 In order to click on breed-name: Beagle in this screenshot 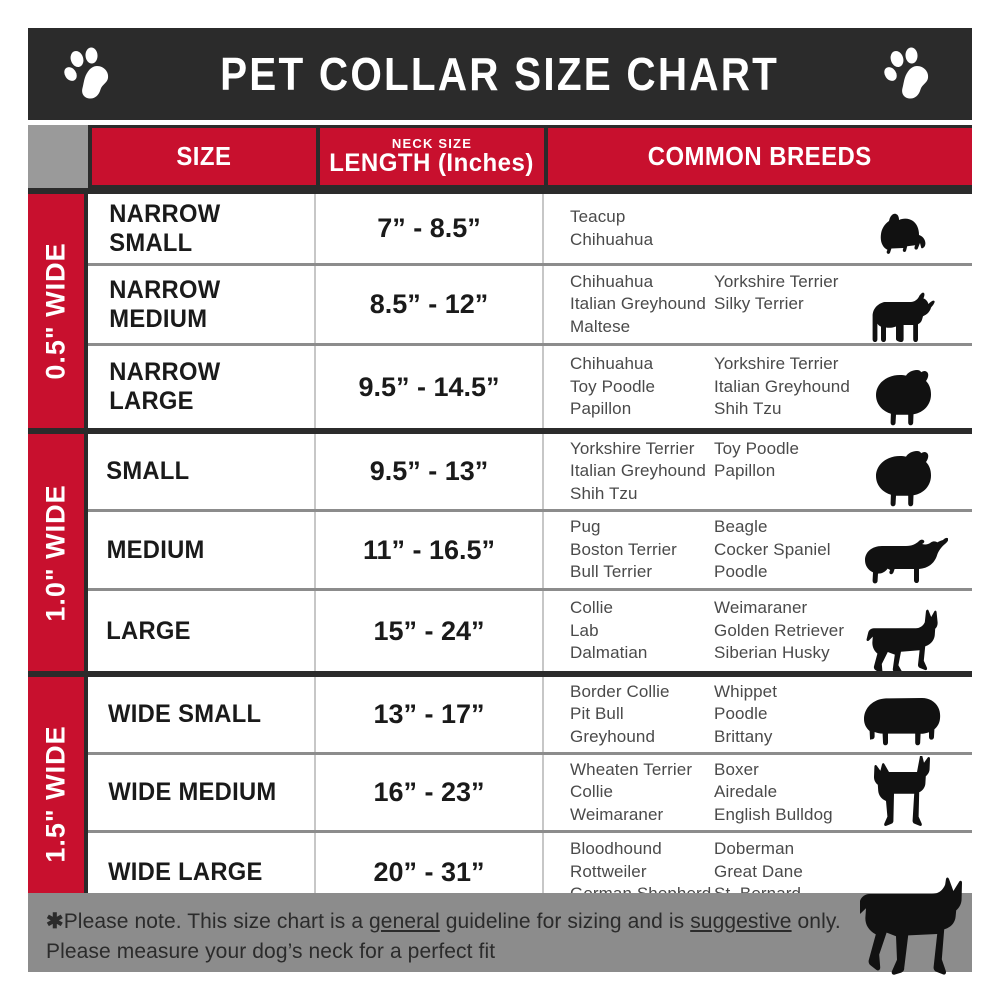, I will do `click(741, 527)`.